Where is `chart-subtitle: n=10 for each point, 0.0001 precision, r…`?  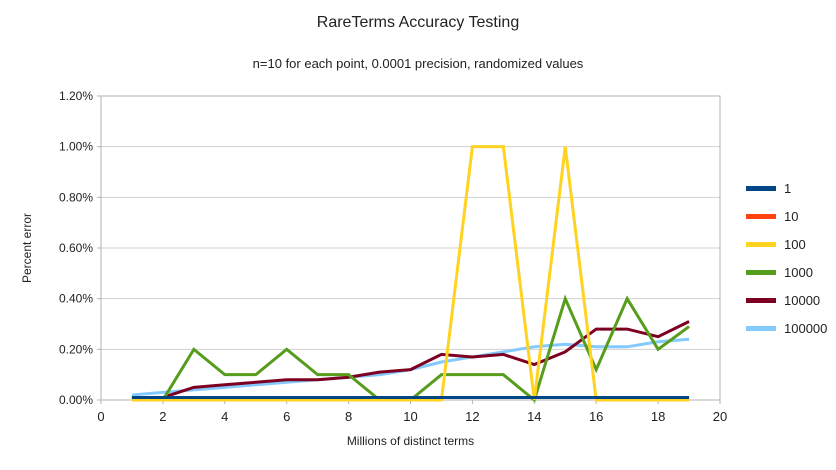
chart-subtitle: n=10 for each point, 0.0001 precision, r… is located at coordinates (418, 63).